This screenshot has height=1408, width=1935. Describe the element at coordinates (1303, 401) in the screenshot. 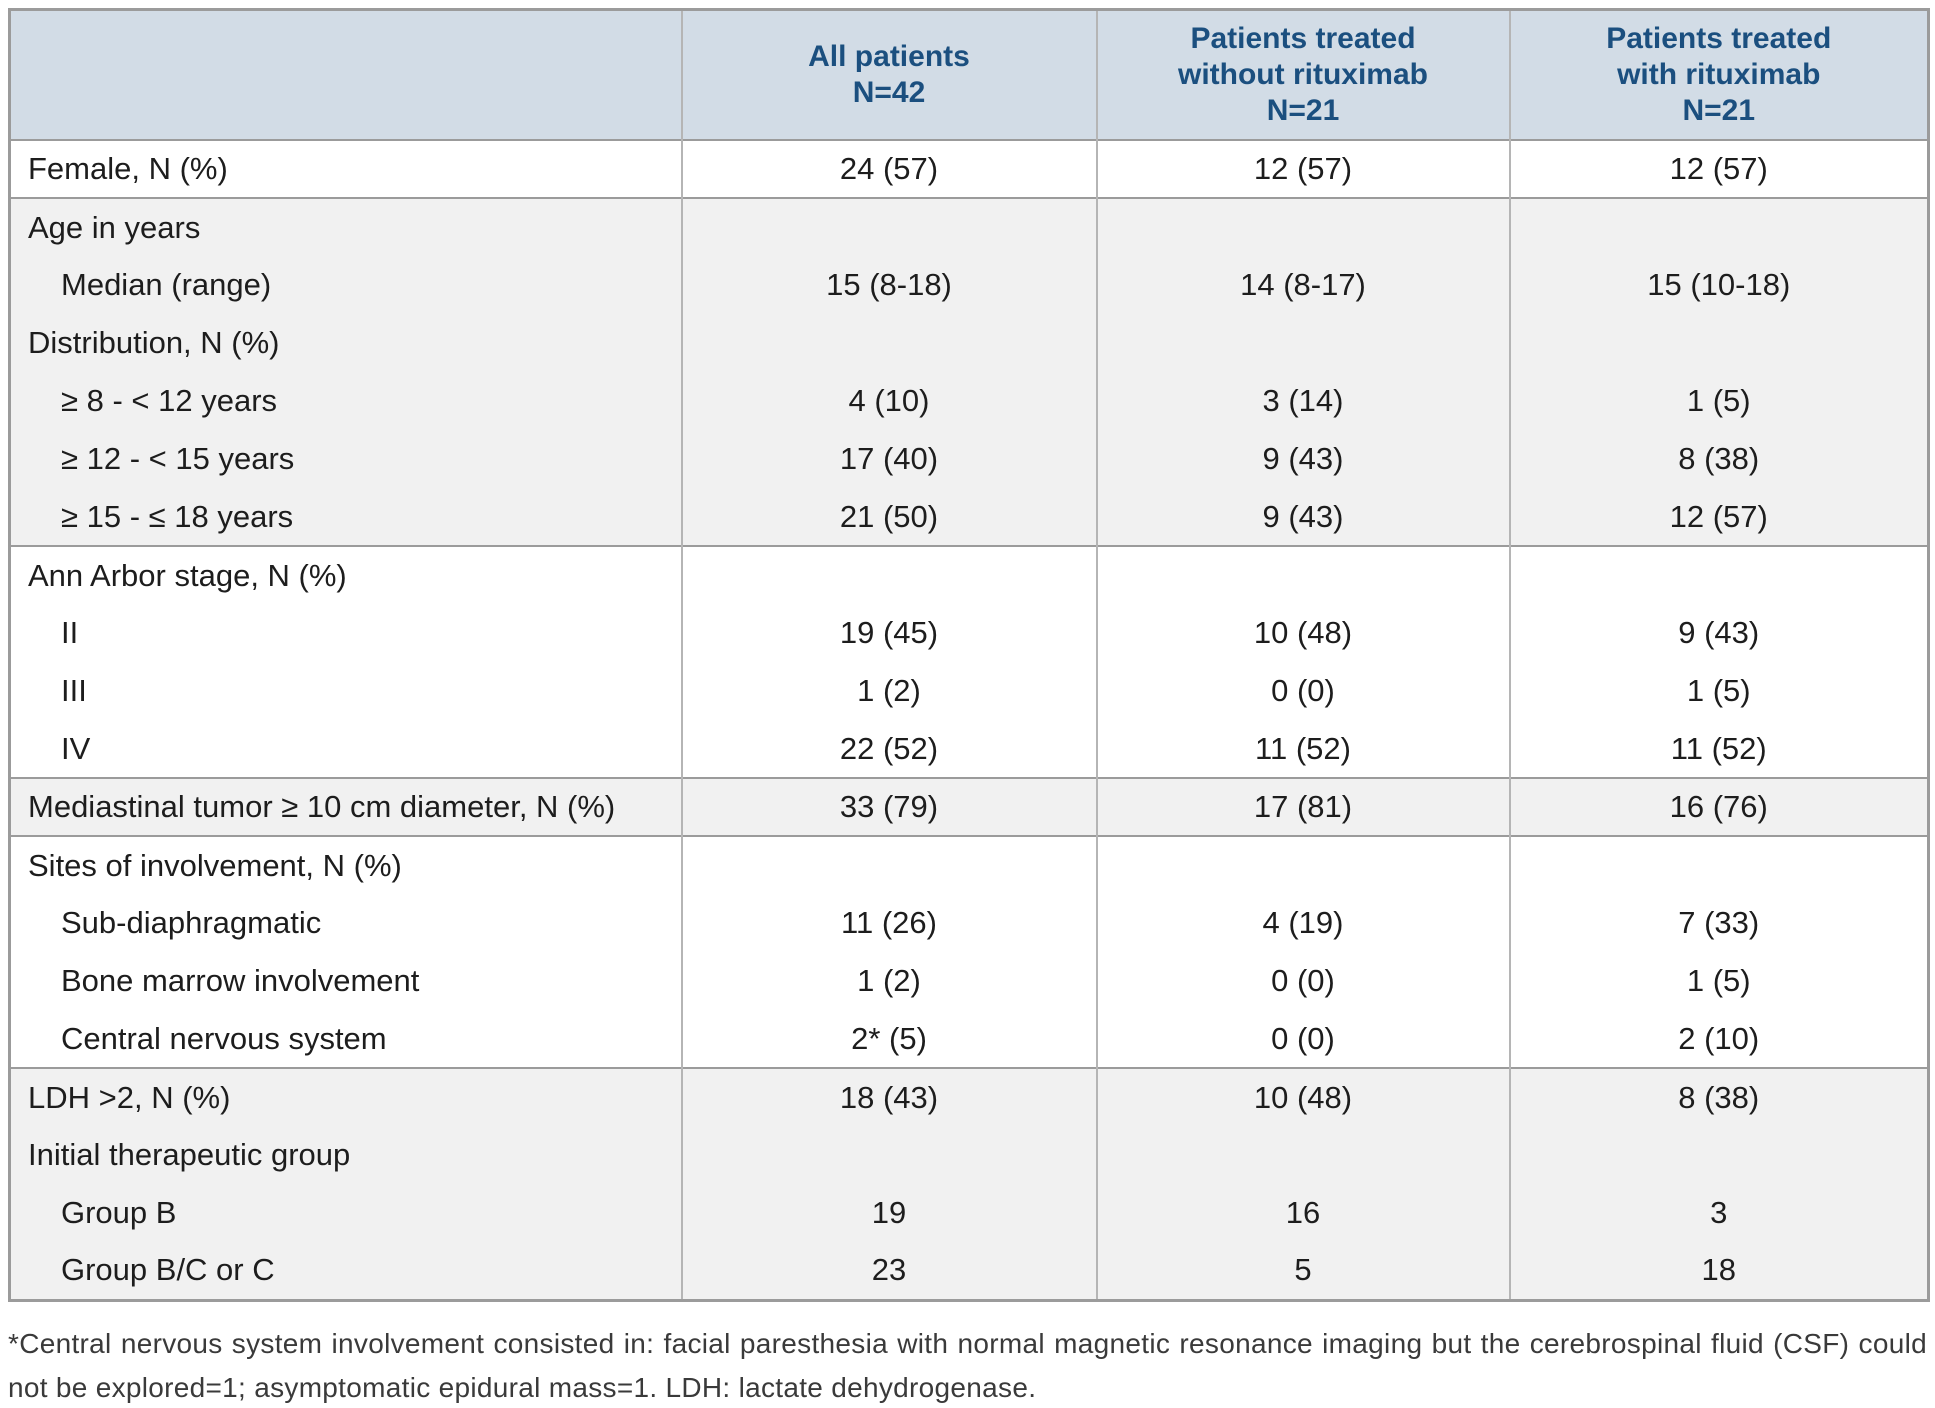

I see `value-cell: 3 (14)` at that location.